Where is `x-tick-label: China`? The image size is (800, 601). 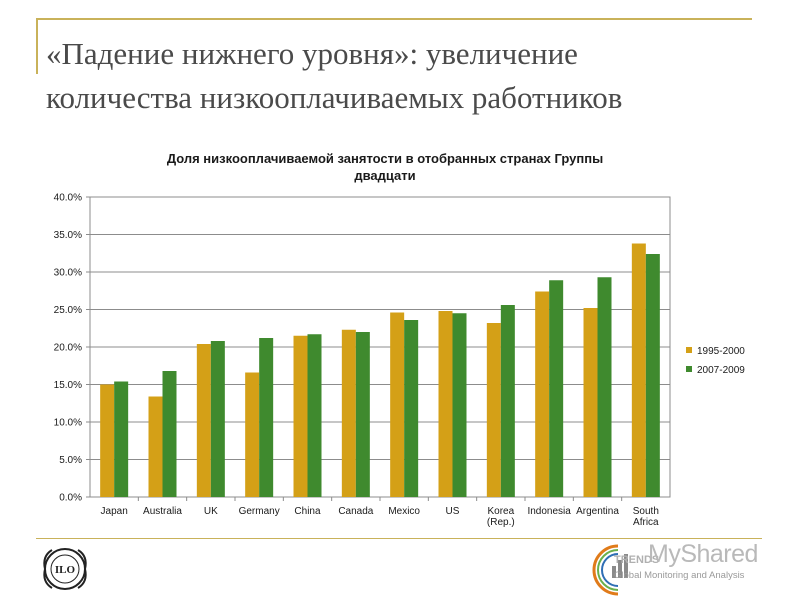 x-tick-label: China is located at coordinates (307, 511).